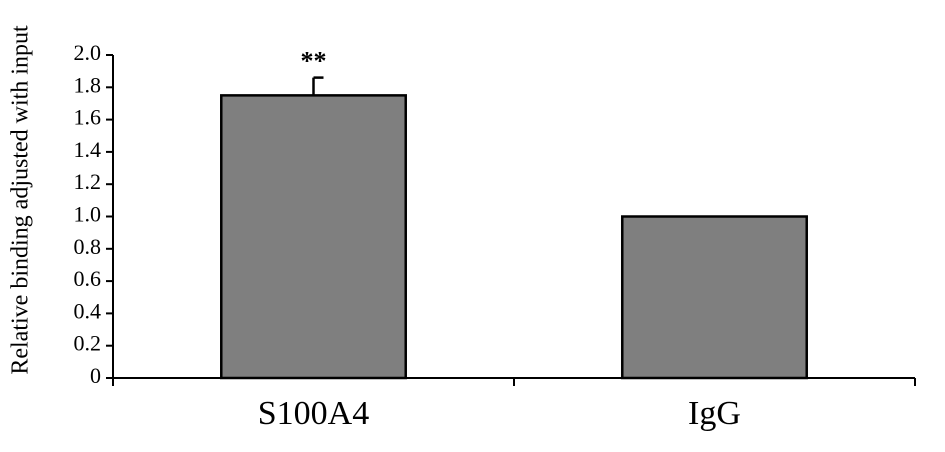 The width and height of the screenshot is (945, 452). Describe the element at coordinates (88, 310) in the screenshot. I see `y-tick-label: 0.4` at that location.